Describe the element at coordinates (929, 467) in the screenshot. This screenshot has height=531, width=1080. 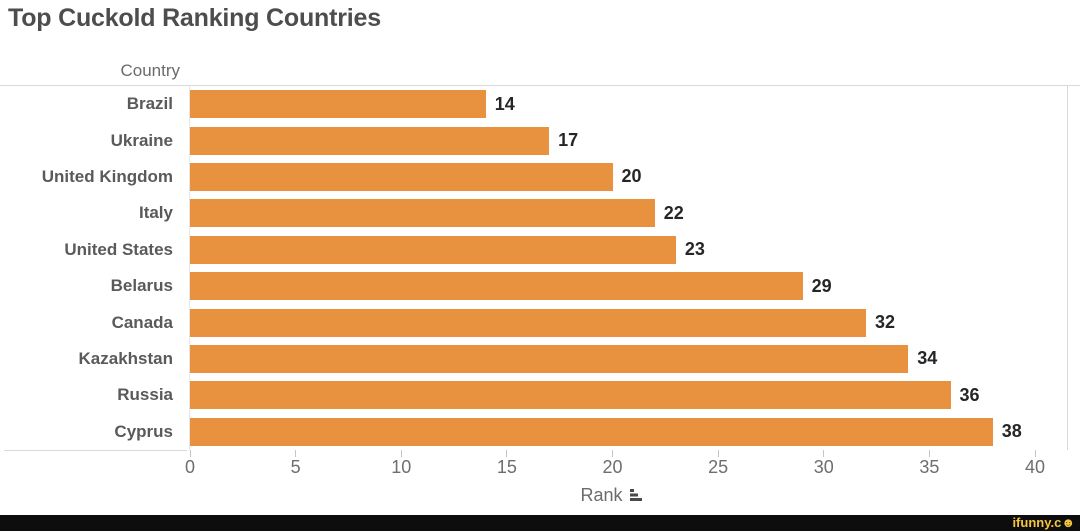
I see `x-tick-label: 35` at that location.